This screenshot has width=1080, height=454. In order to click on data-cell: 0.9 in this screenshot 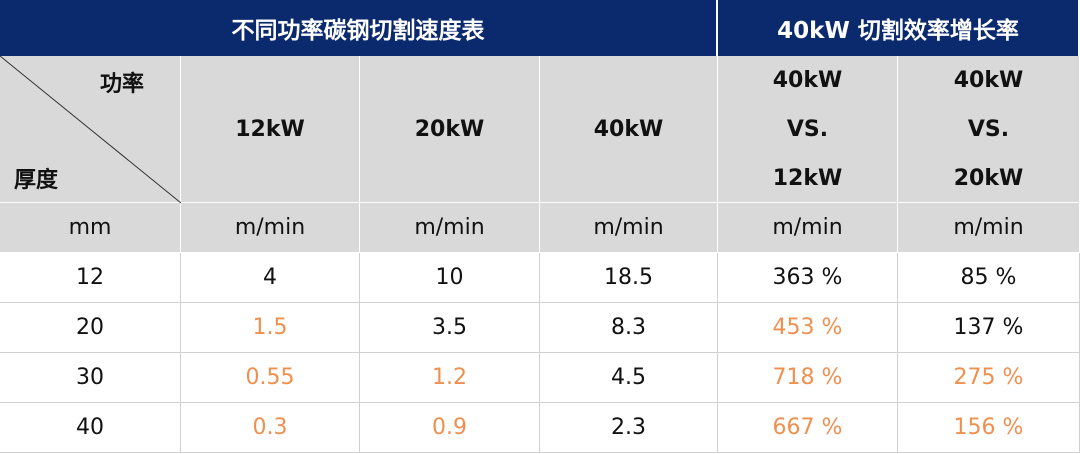, I will do `click(450, 428)`.